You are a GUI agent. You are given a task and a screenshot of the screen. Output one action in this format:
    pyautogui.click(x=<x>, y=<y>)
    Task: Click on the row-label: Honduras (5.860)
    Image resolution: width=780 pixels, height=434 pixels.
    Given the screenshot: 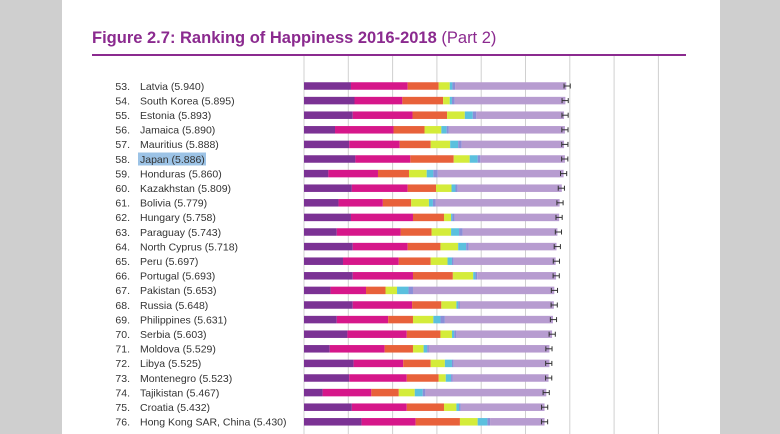 What is the action you would take?
    pyautogui.click(x=181, y=174)
    